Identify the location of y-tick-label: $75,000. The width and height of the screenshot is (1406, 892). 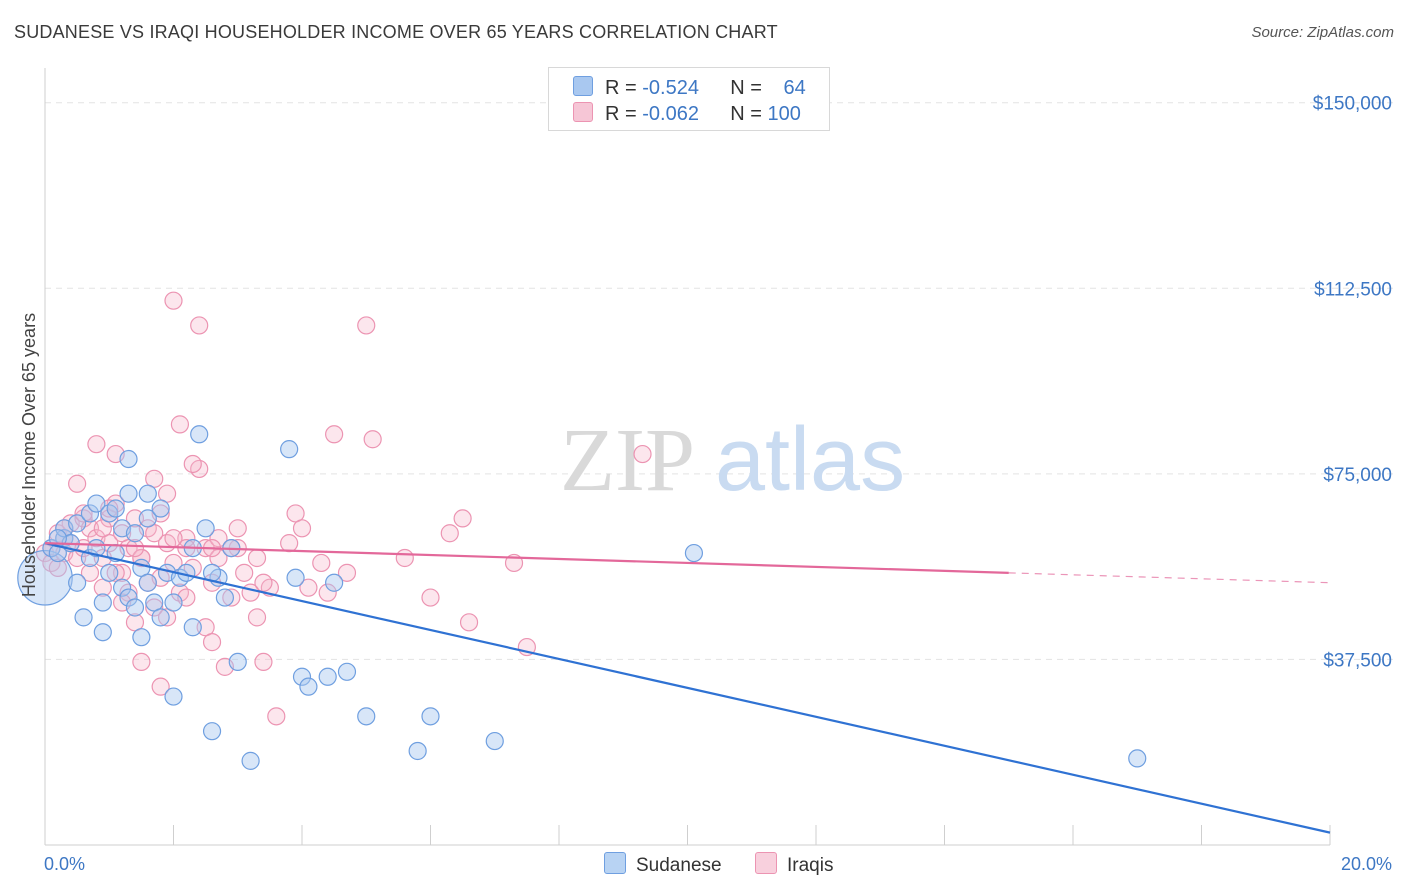
(1357, 475).